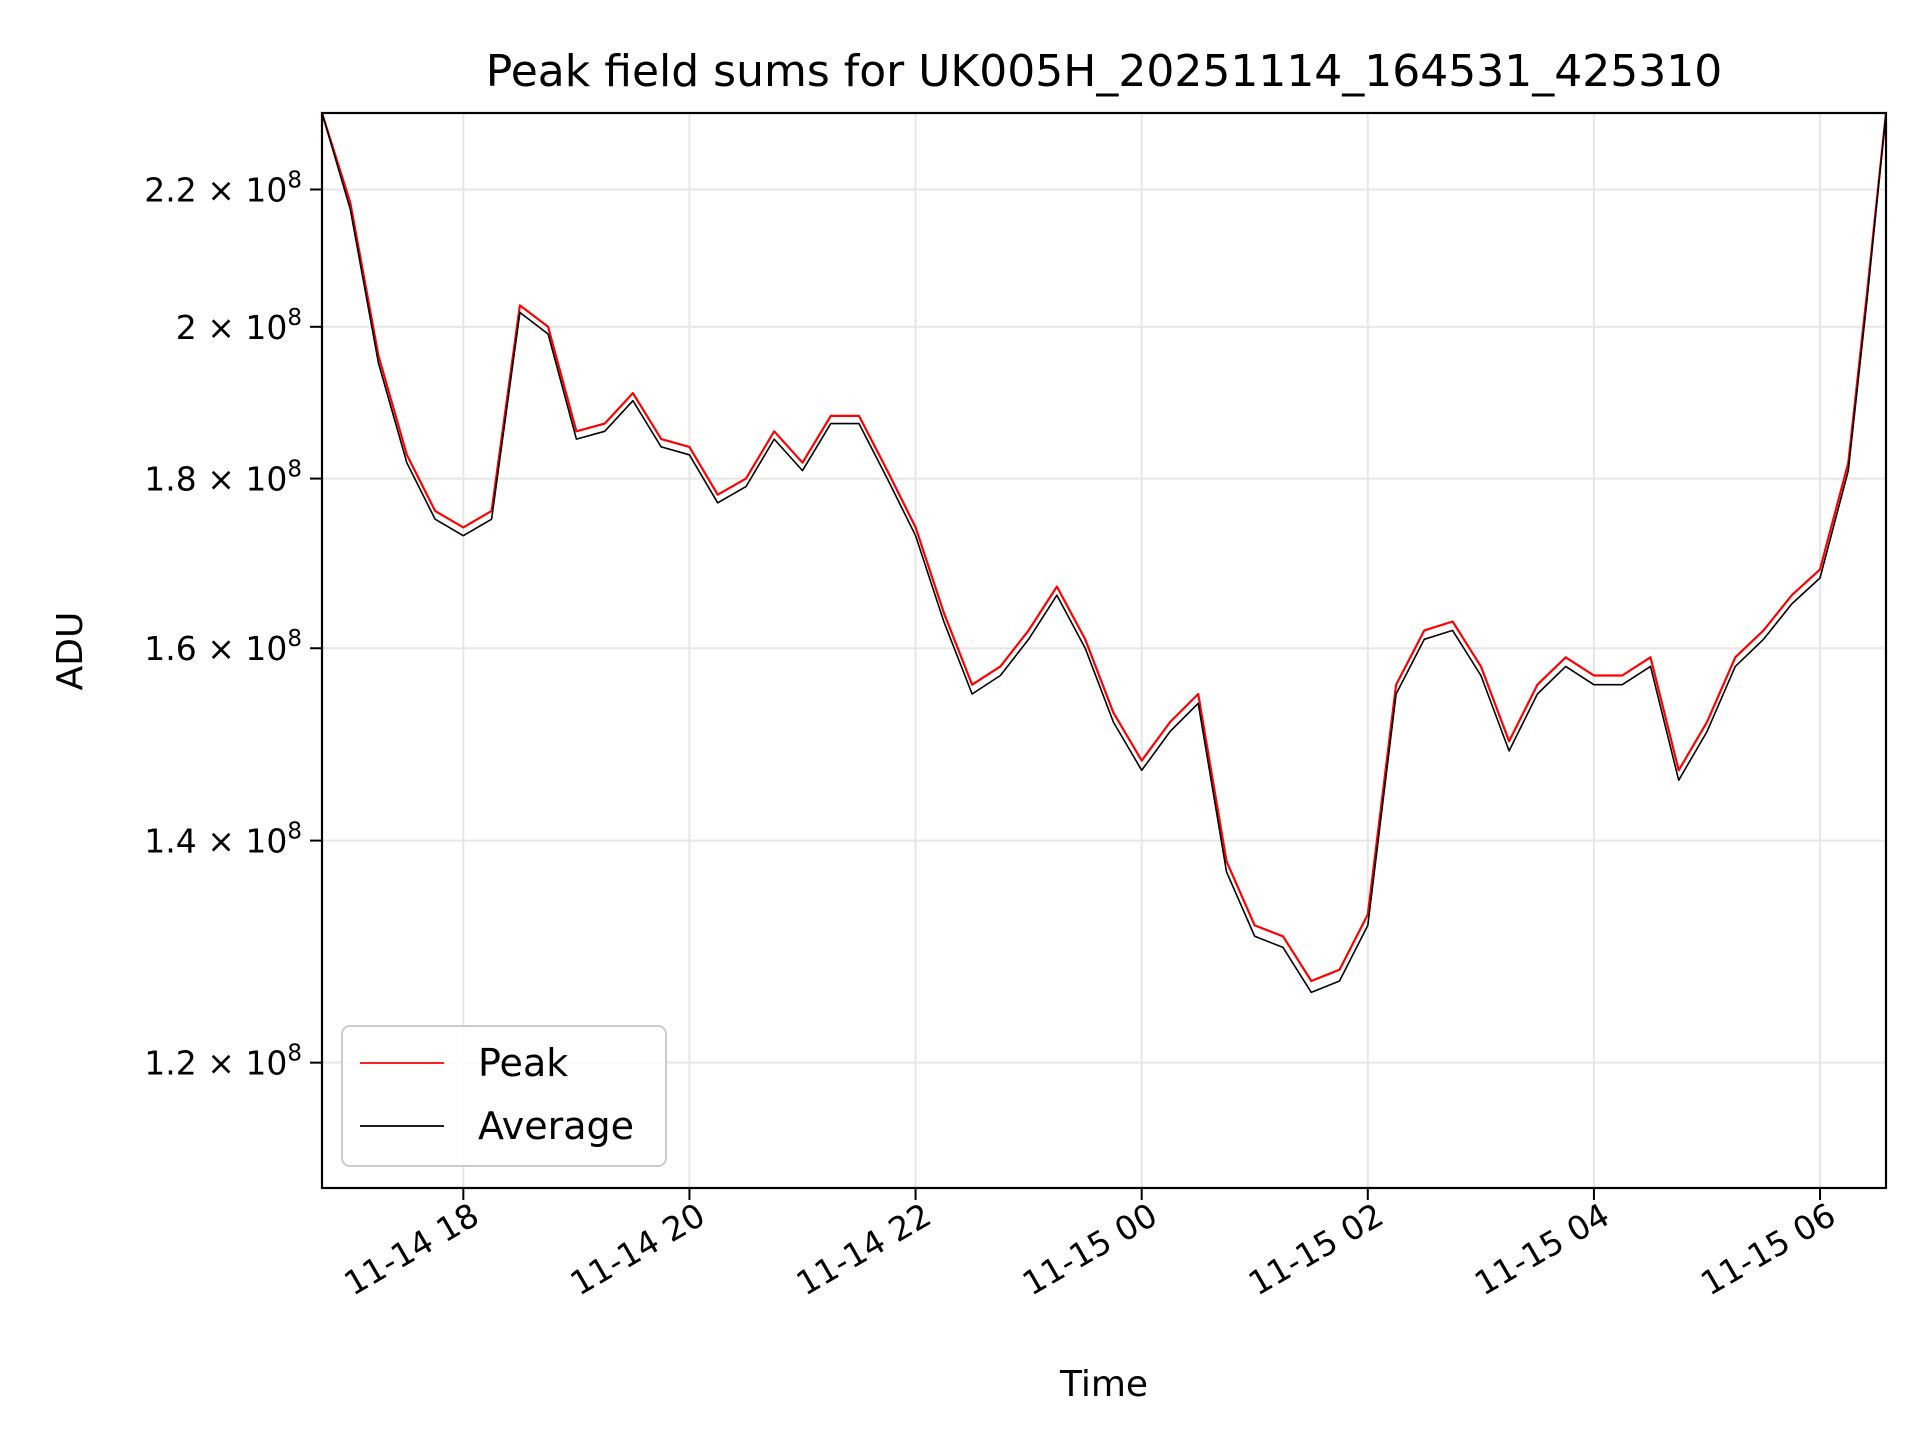  What do you see at coordinates (223, 840) in the screenshot?
I see `y-tick-label-1: 1.4 × 108` at bounding box center [223, 840].